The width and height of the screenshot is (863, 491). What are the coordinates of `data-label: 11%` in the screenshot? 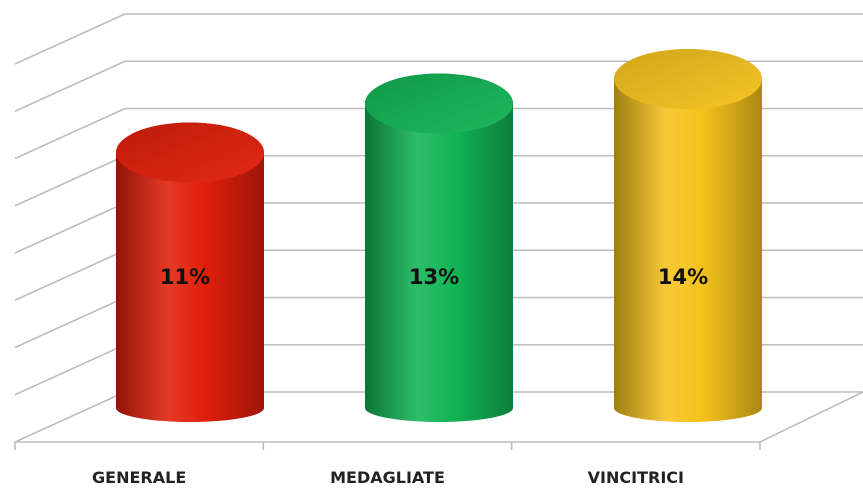 It's located at (185, 277).